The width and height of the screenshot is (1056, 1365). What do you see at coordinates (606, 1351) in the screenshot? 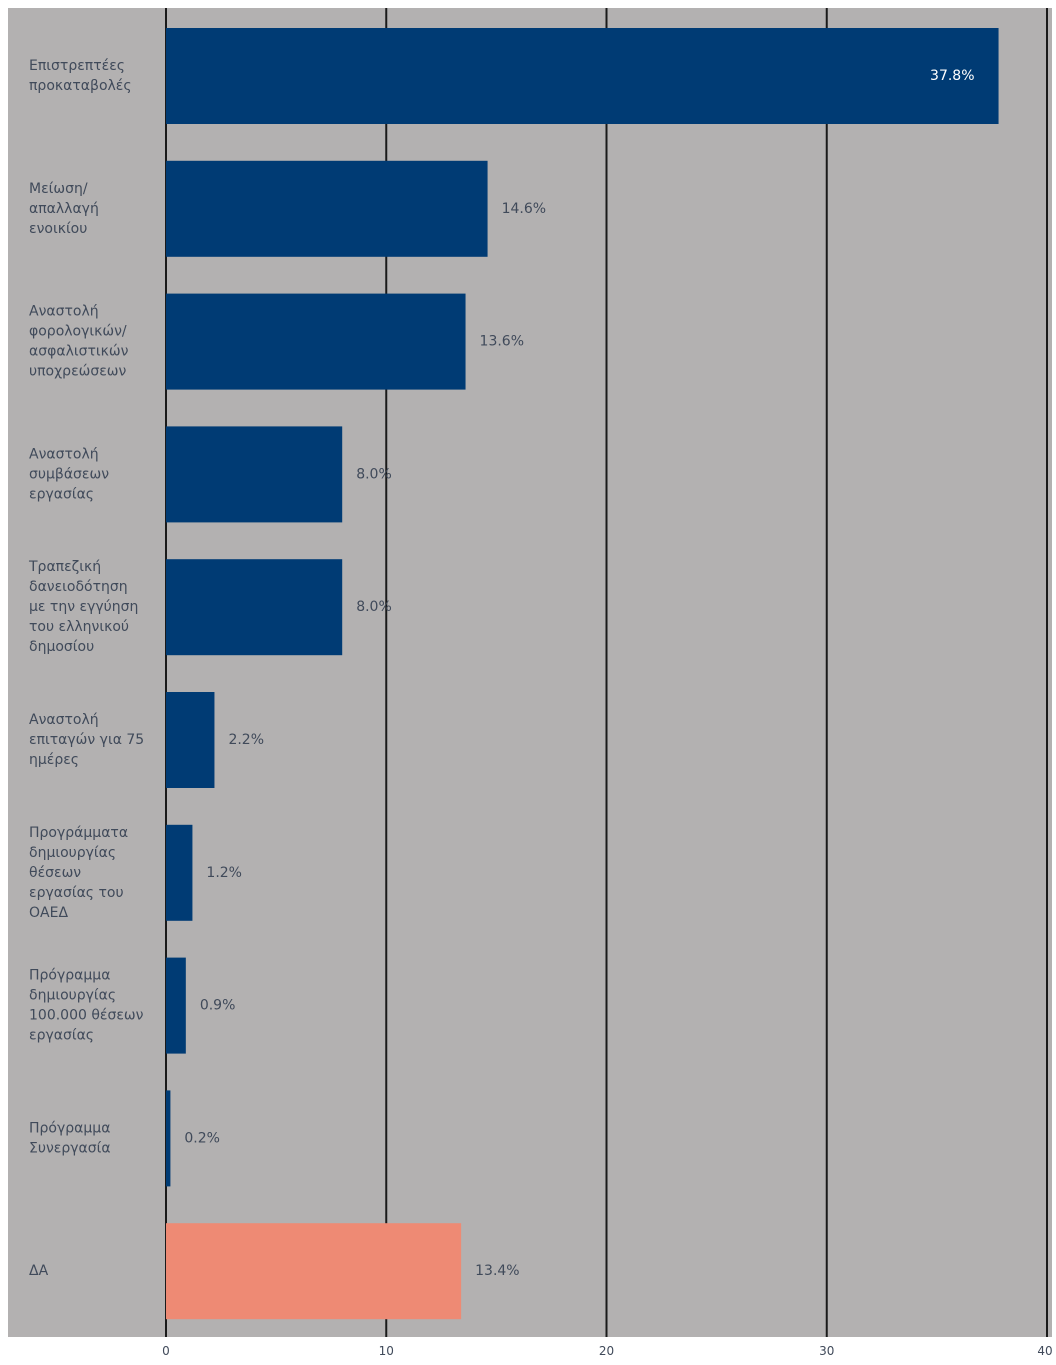
I see `x-tick-label-20: 20` at bounding box center [606, 1351].